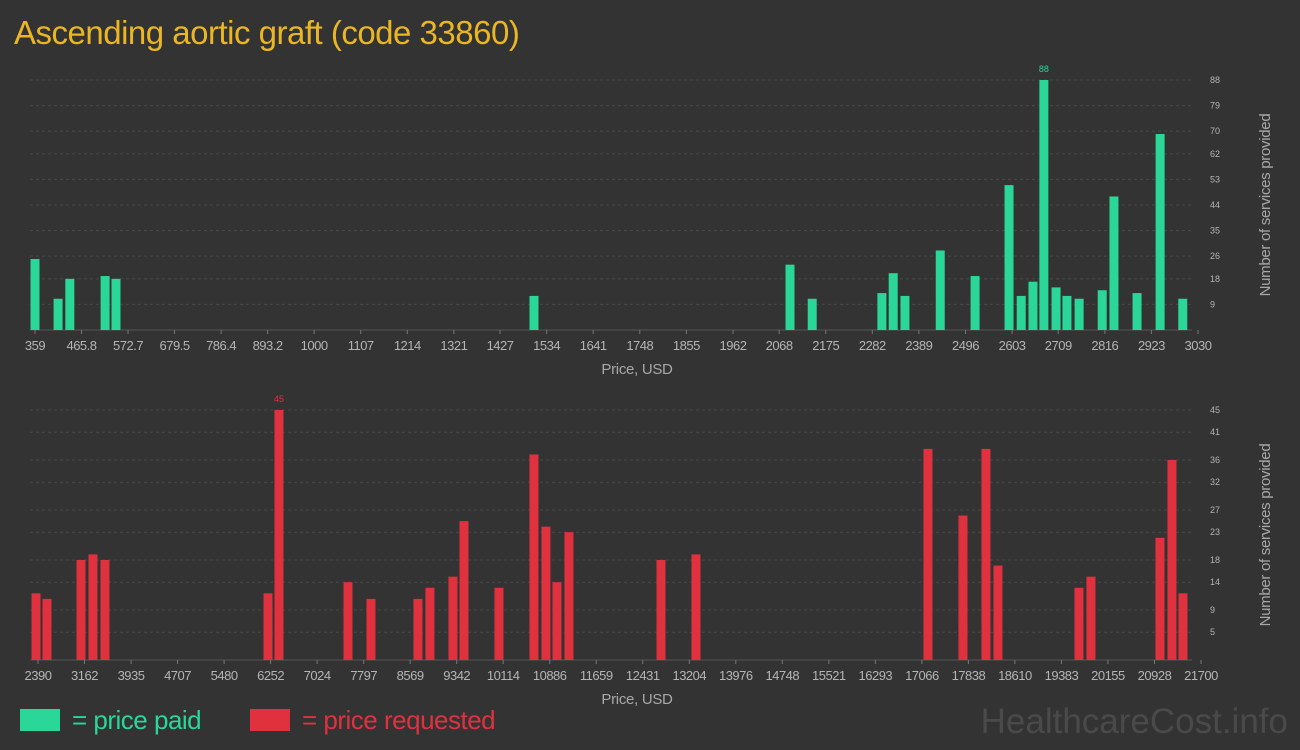 The width and height of the screenshot is (1300, 750). What do you see at coordinates (637, 699) in the screenshot?
I see `x-axis-label: Price, USD` at bounding box center [637, 699].